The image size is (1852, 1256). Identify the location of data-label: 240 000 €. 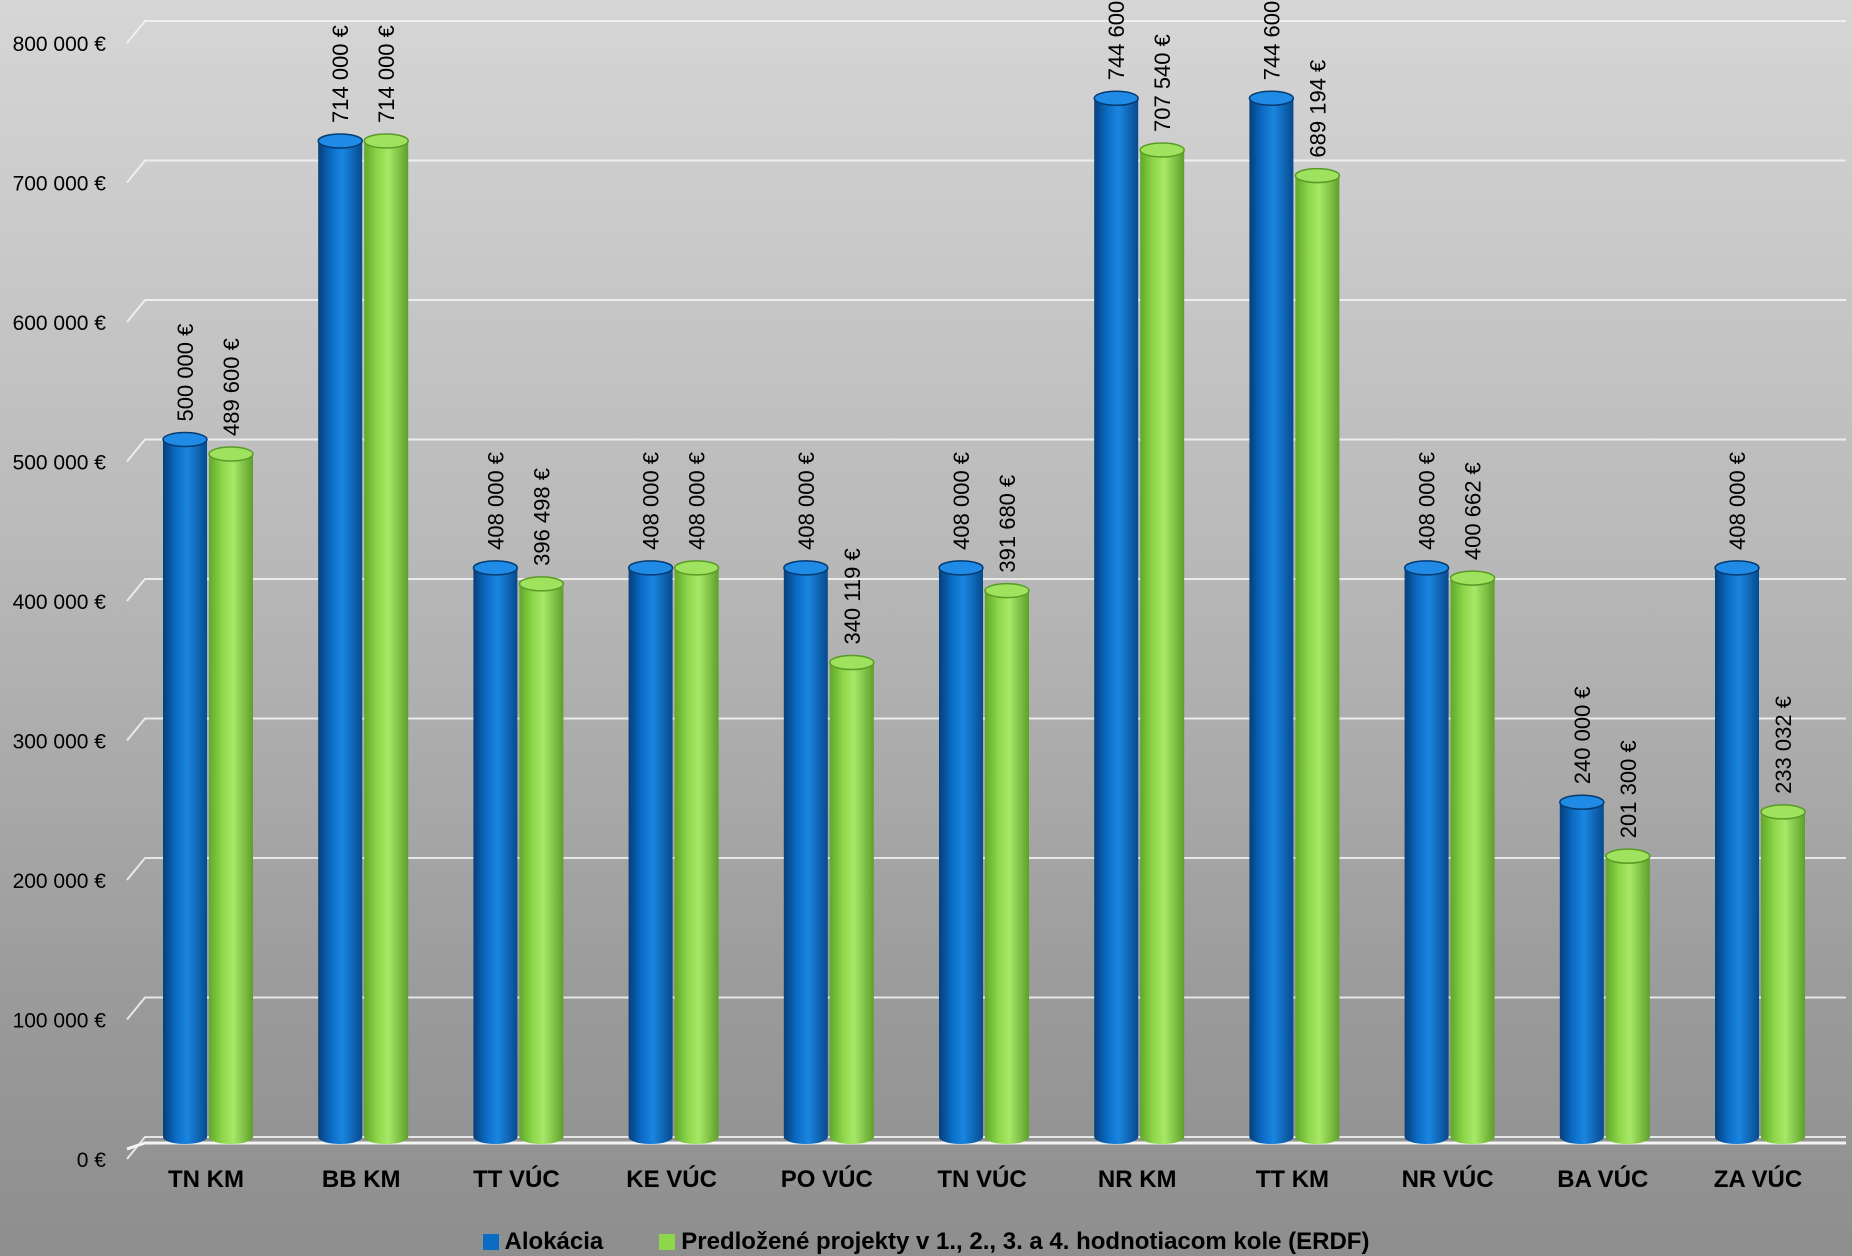
(1582, 735).